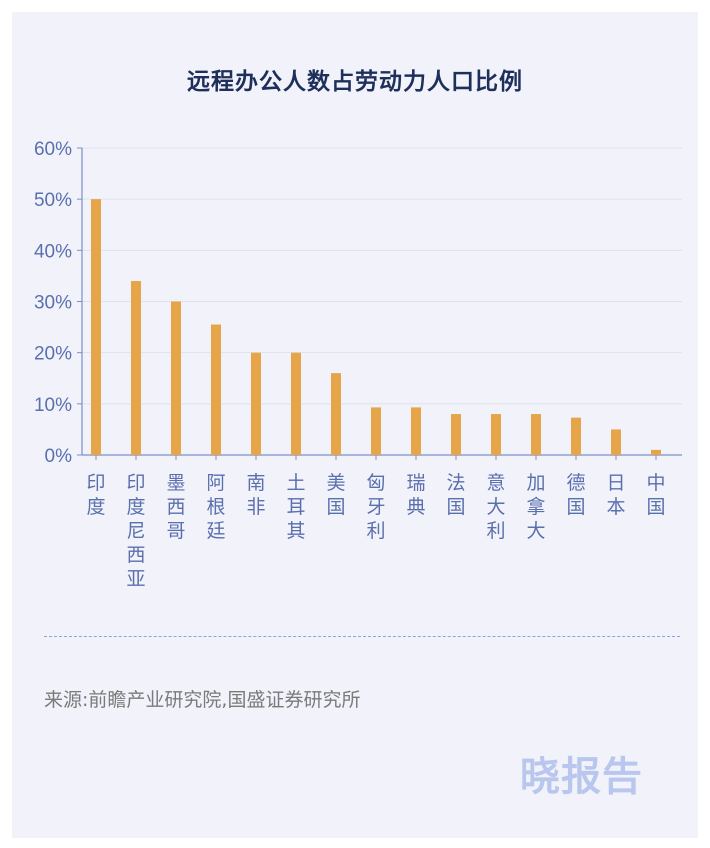 Image resolution: width=710 pixels, height=848 pixels. I want to click on x-tick-label: 美国, so click(335, 495).